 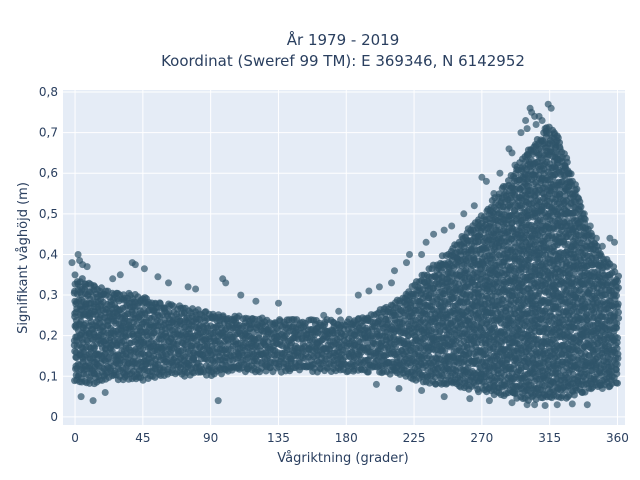 What do you see at coordinates (48, 173) in the screenshot?
I see `y-tick-label: 0,6` at bounding box center [48, 173].